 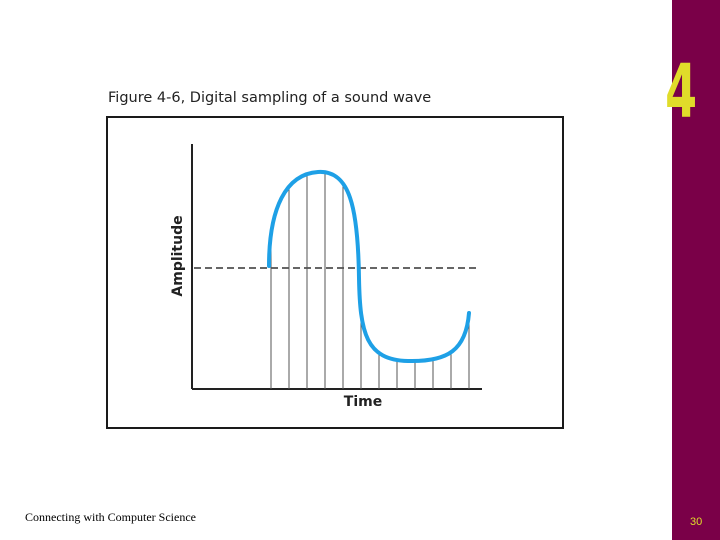 What do you see at coordinates (178, 255) in the screenshot?
I see `y-axis-label: Amplitude` at bounding box center [178, 255].